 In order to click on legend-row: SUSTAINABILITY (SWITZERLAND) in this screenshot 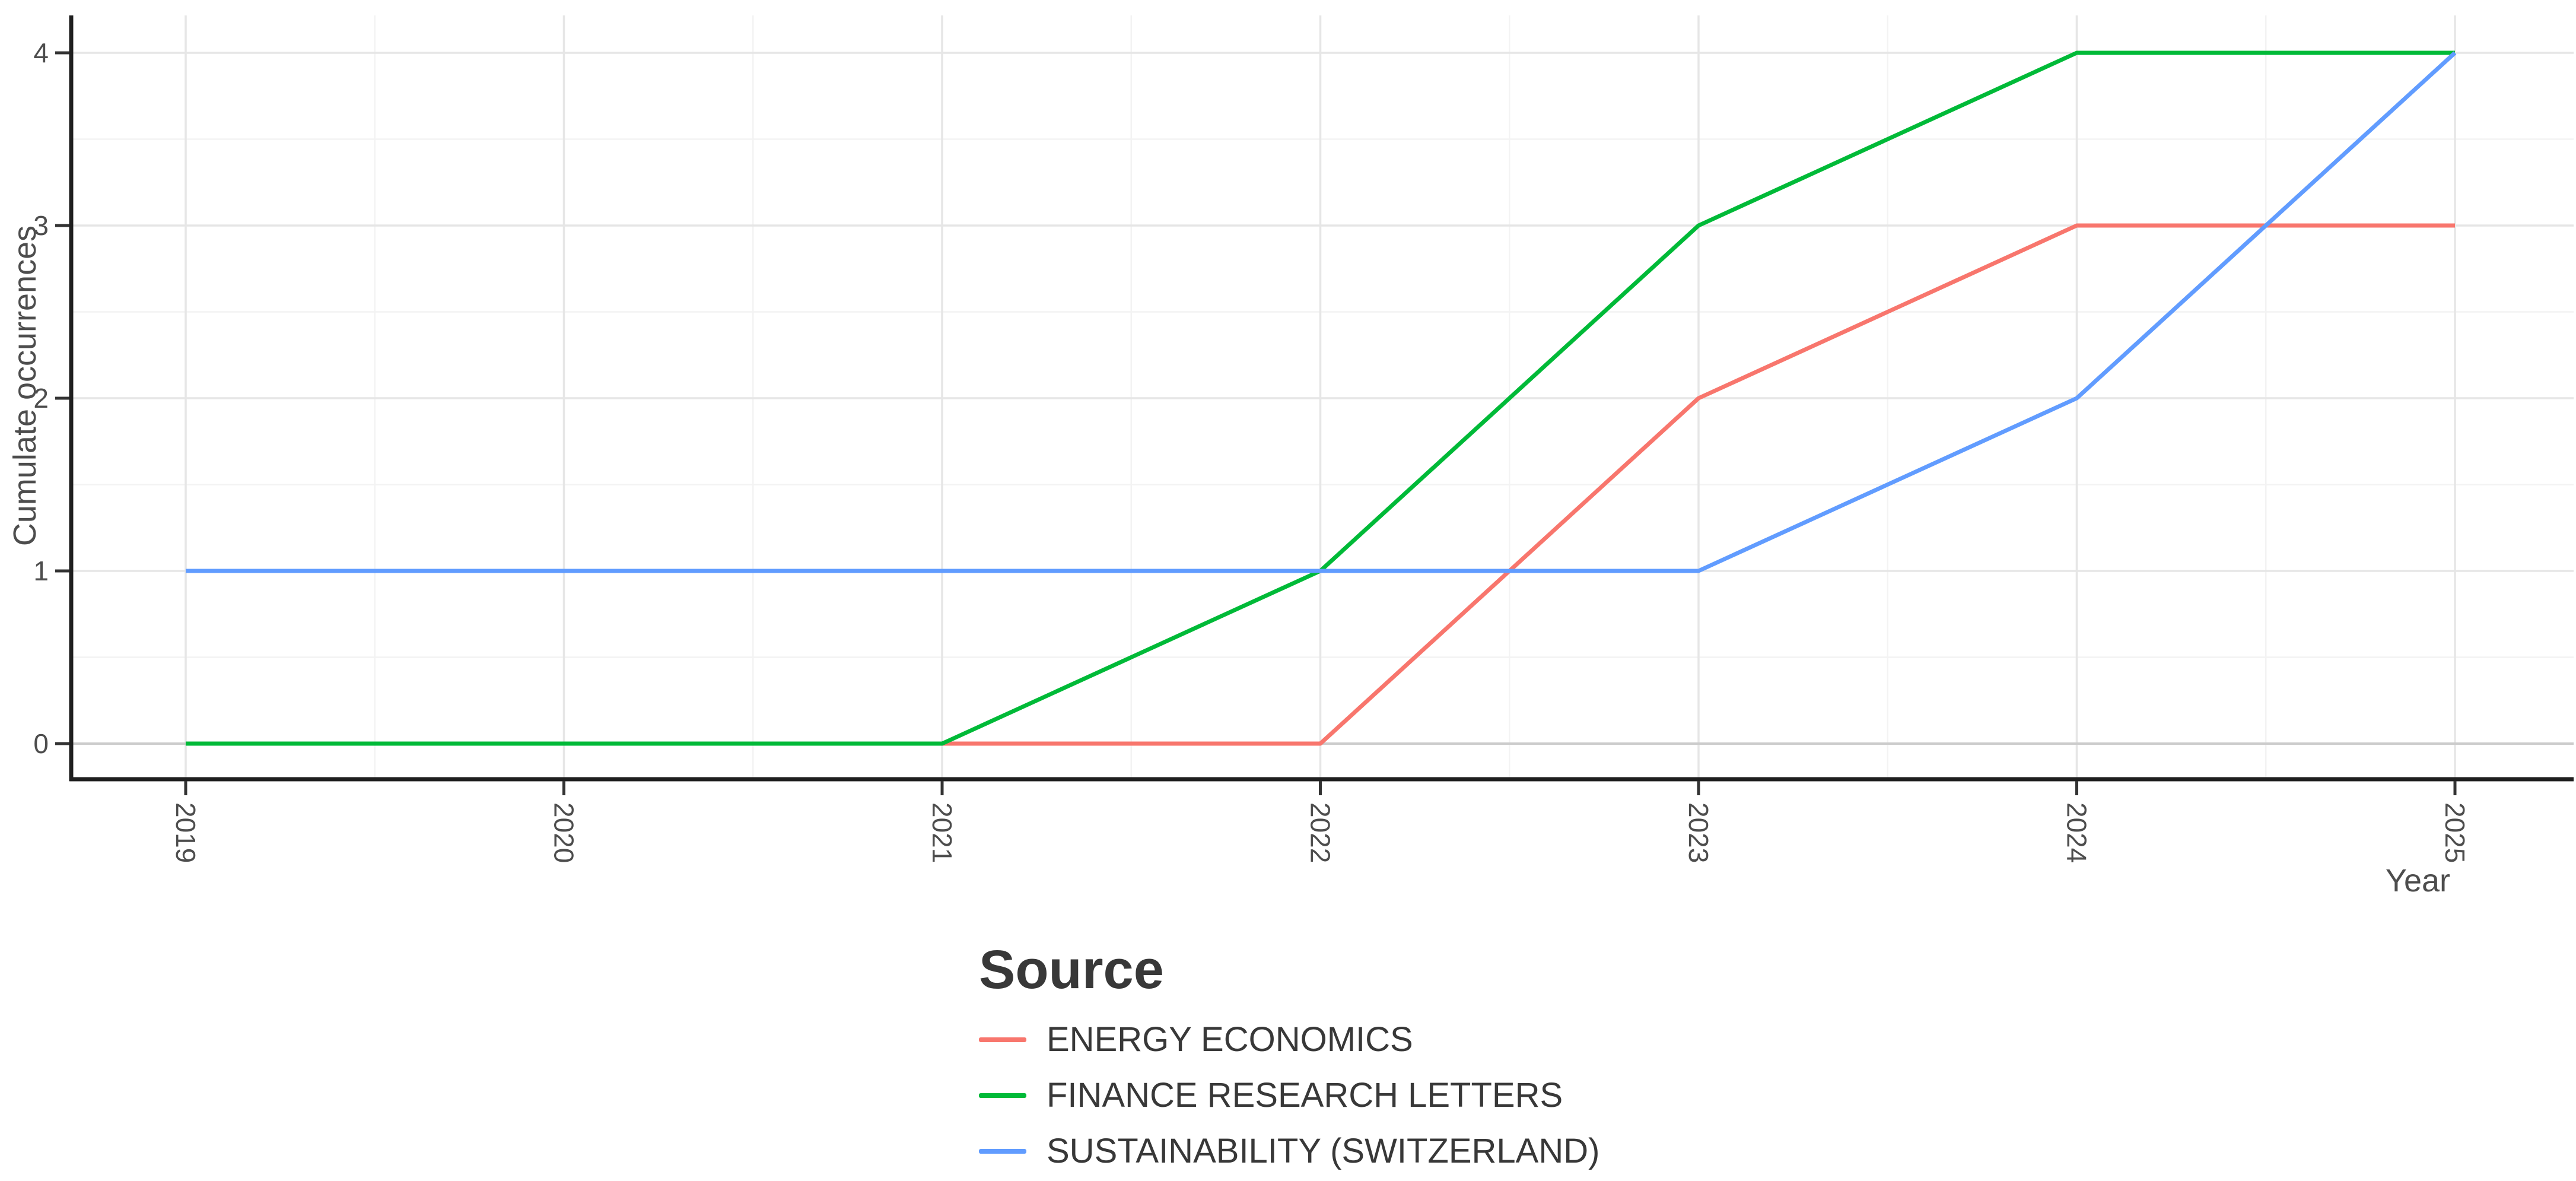, I will do `click(1289, 1151)`.